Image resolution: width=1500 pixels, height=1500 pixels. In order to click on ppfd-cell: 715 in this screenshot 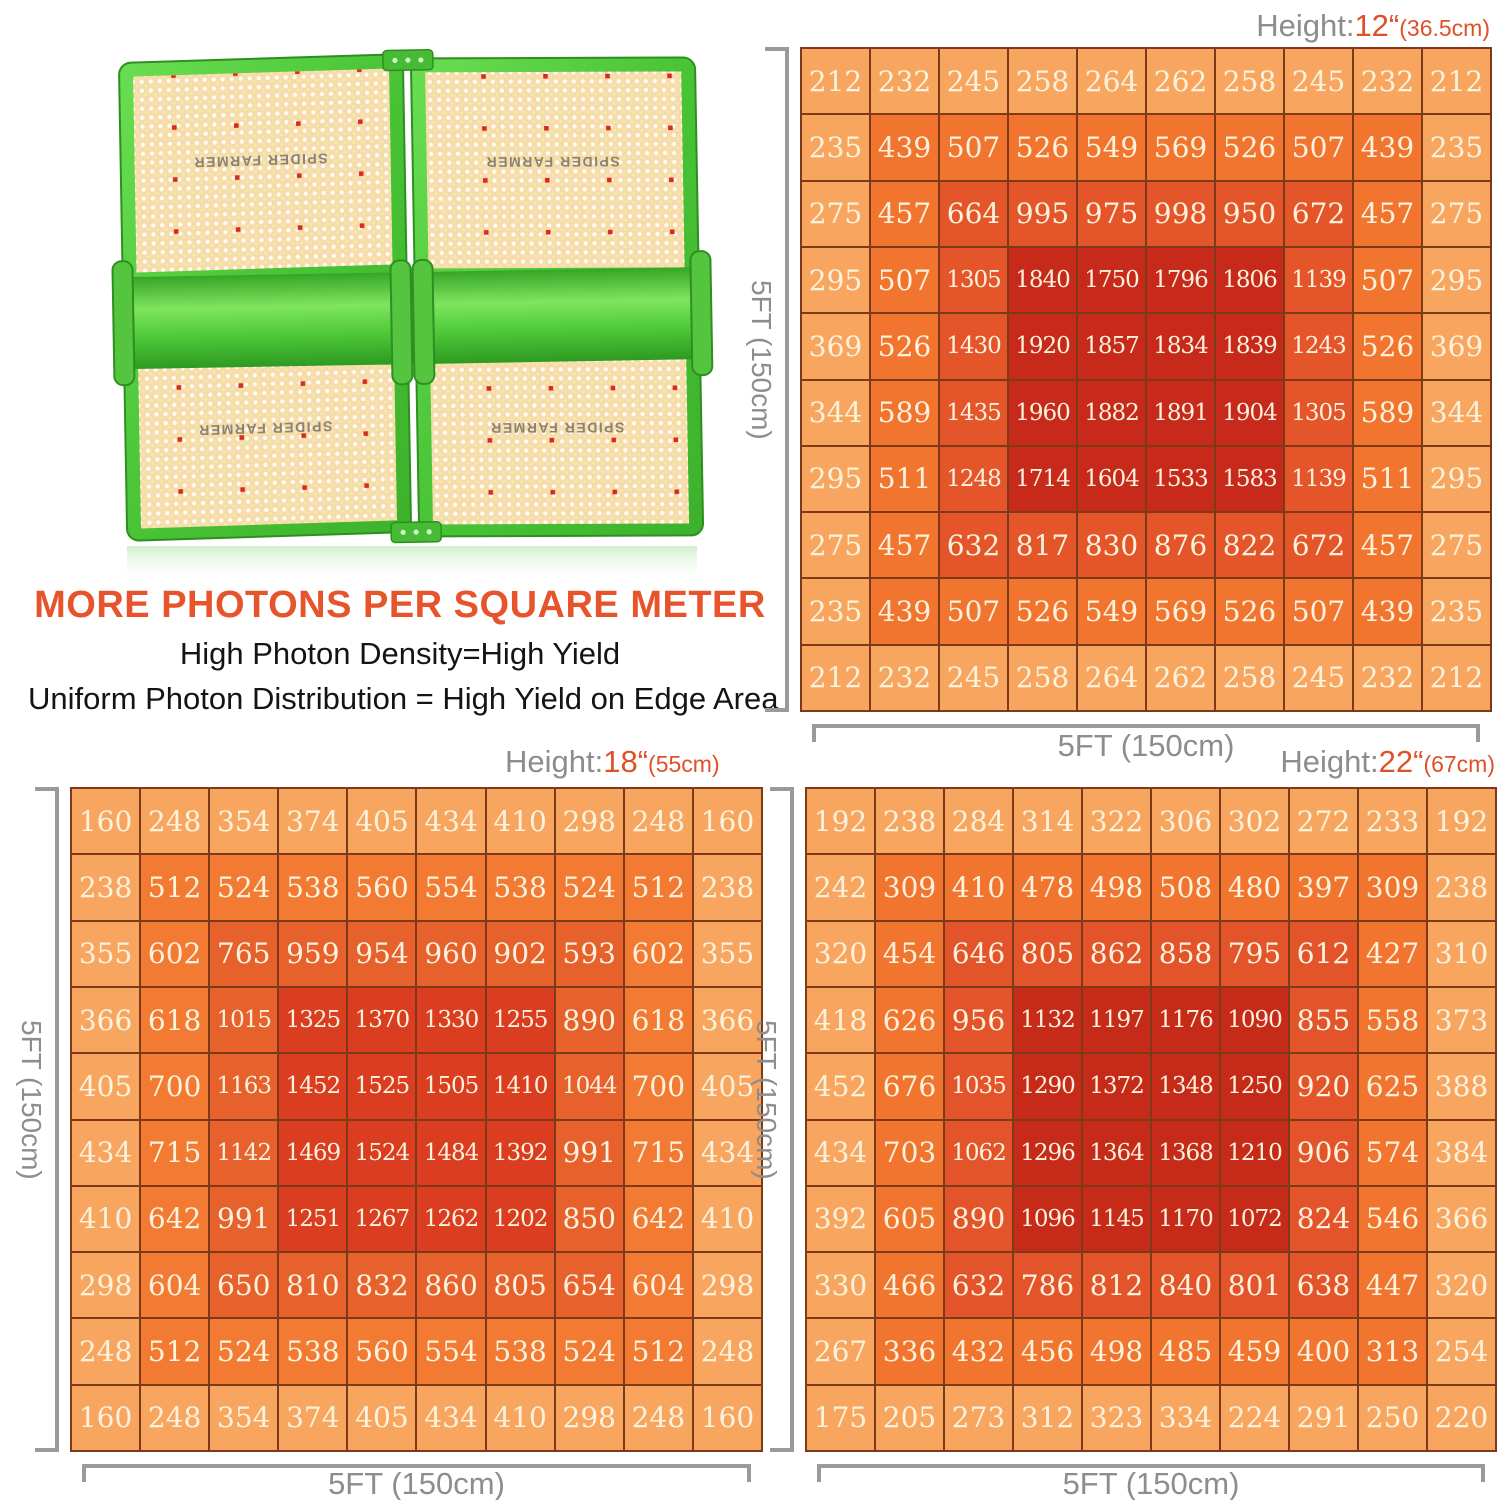, I will do `click(175, 1152)`.